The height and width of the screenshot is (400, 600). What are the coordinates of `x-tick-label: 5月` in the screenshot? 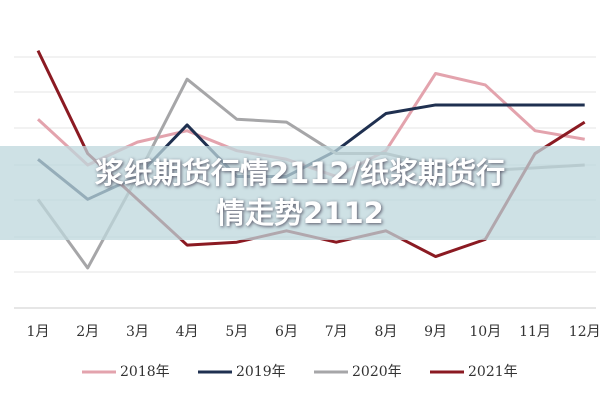 It's located at (236, 332).